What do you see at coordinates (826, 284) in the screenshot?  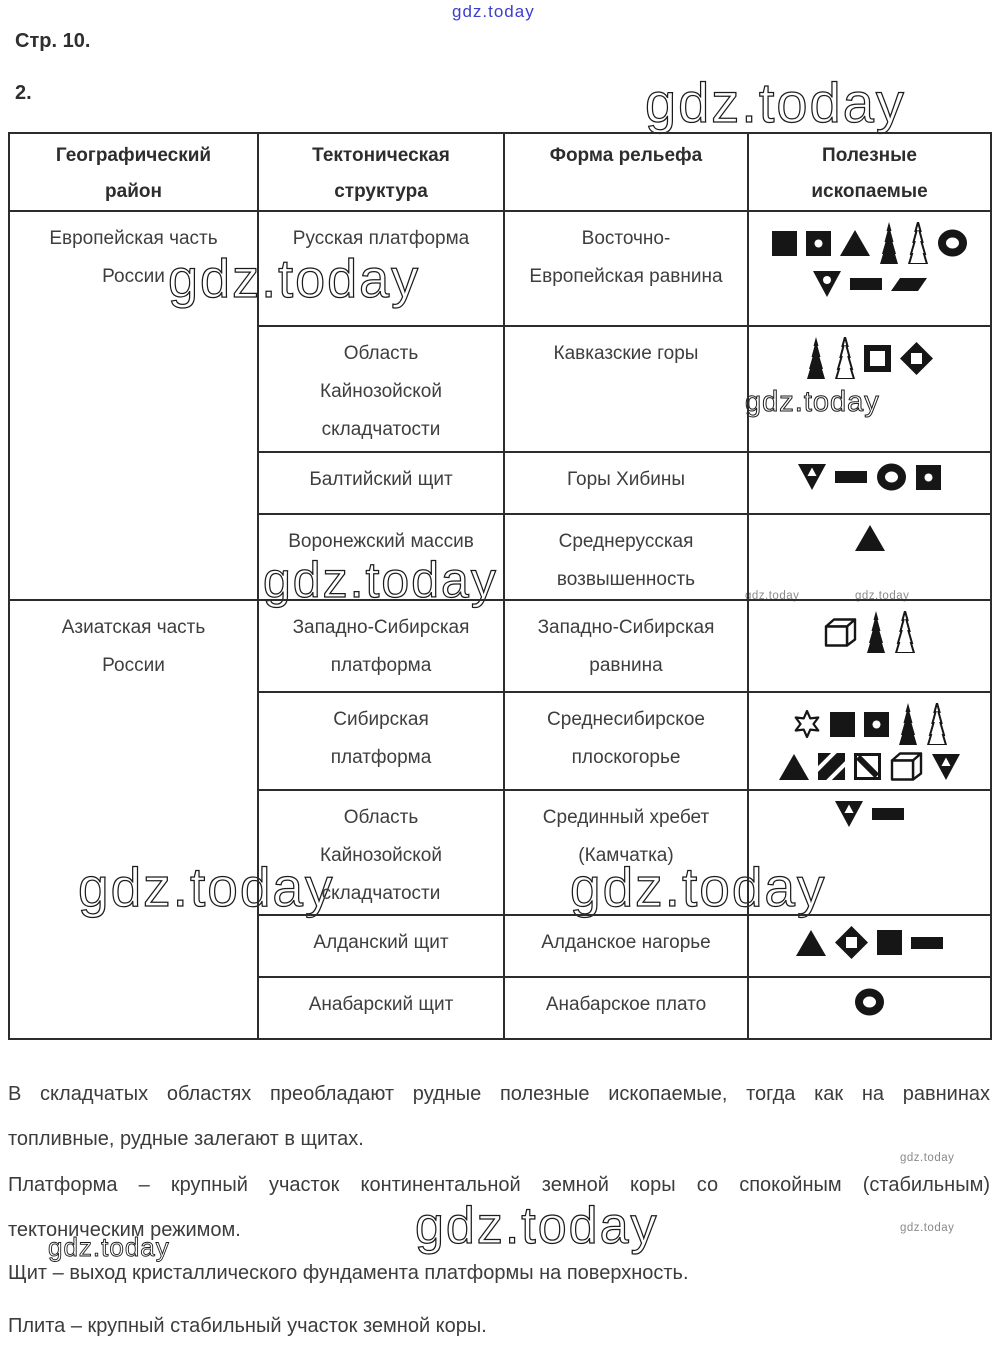 I see `triangle-down-dot-icon` at bounding box center [826, 284].